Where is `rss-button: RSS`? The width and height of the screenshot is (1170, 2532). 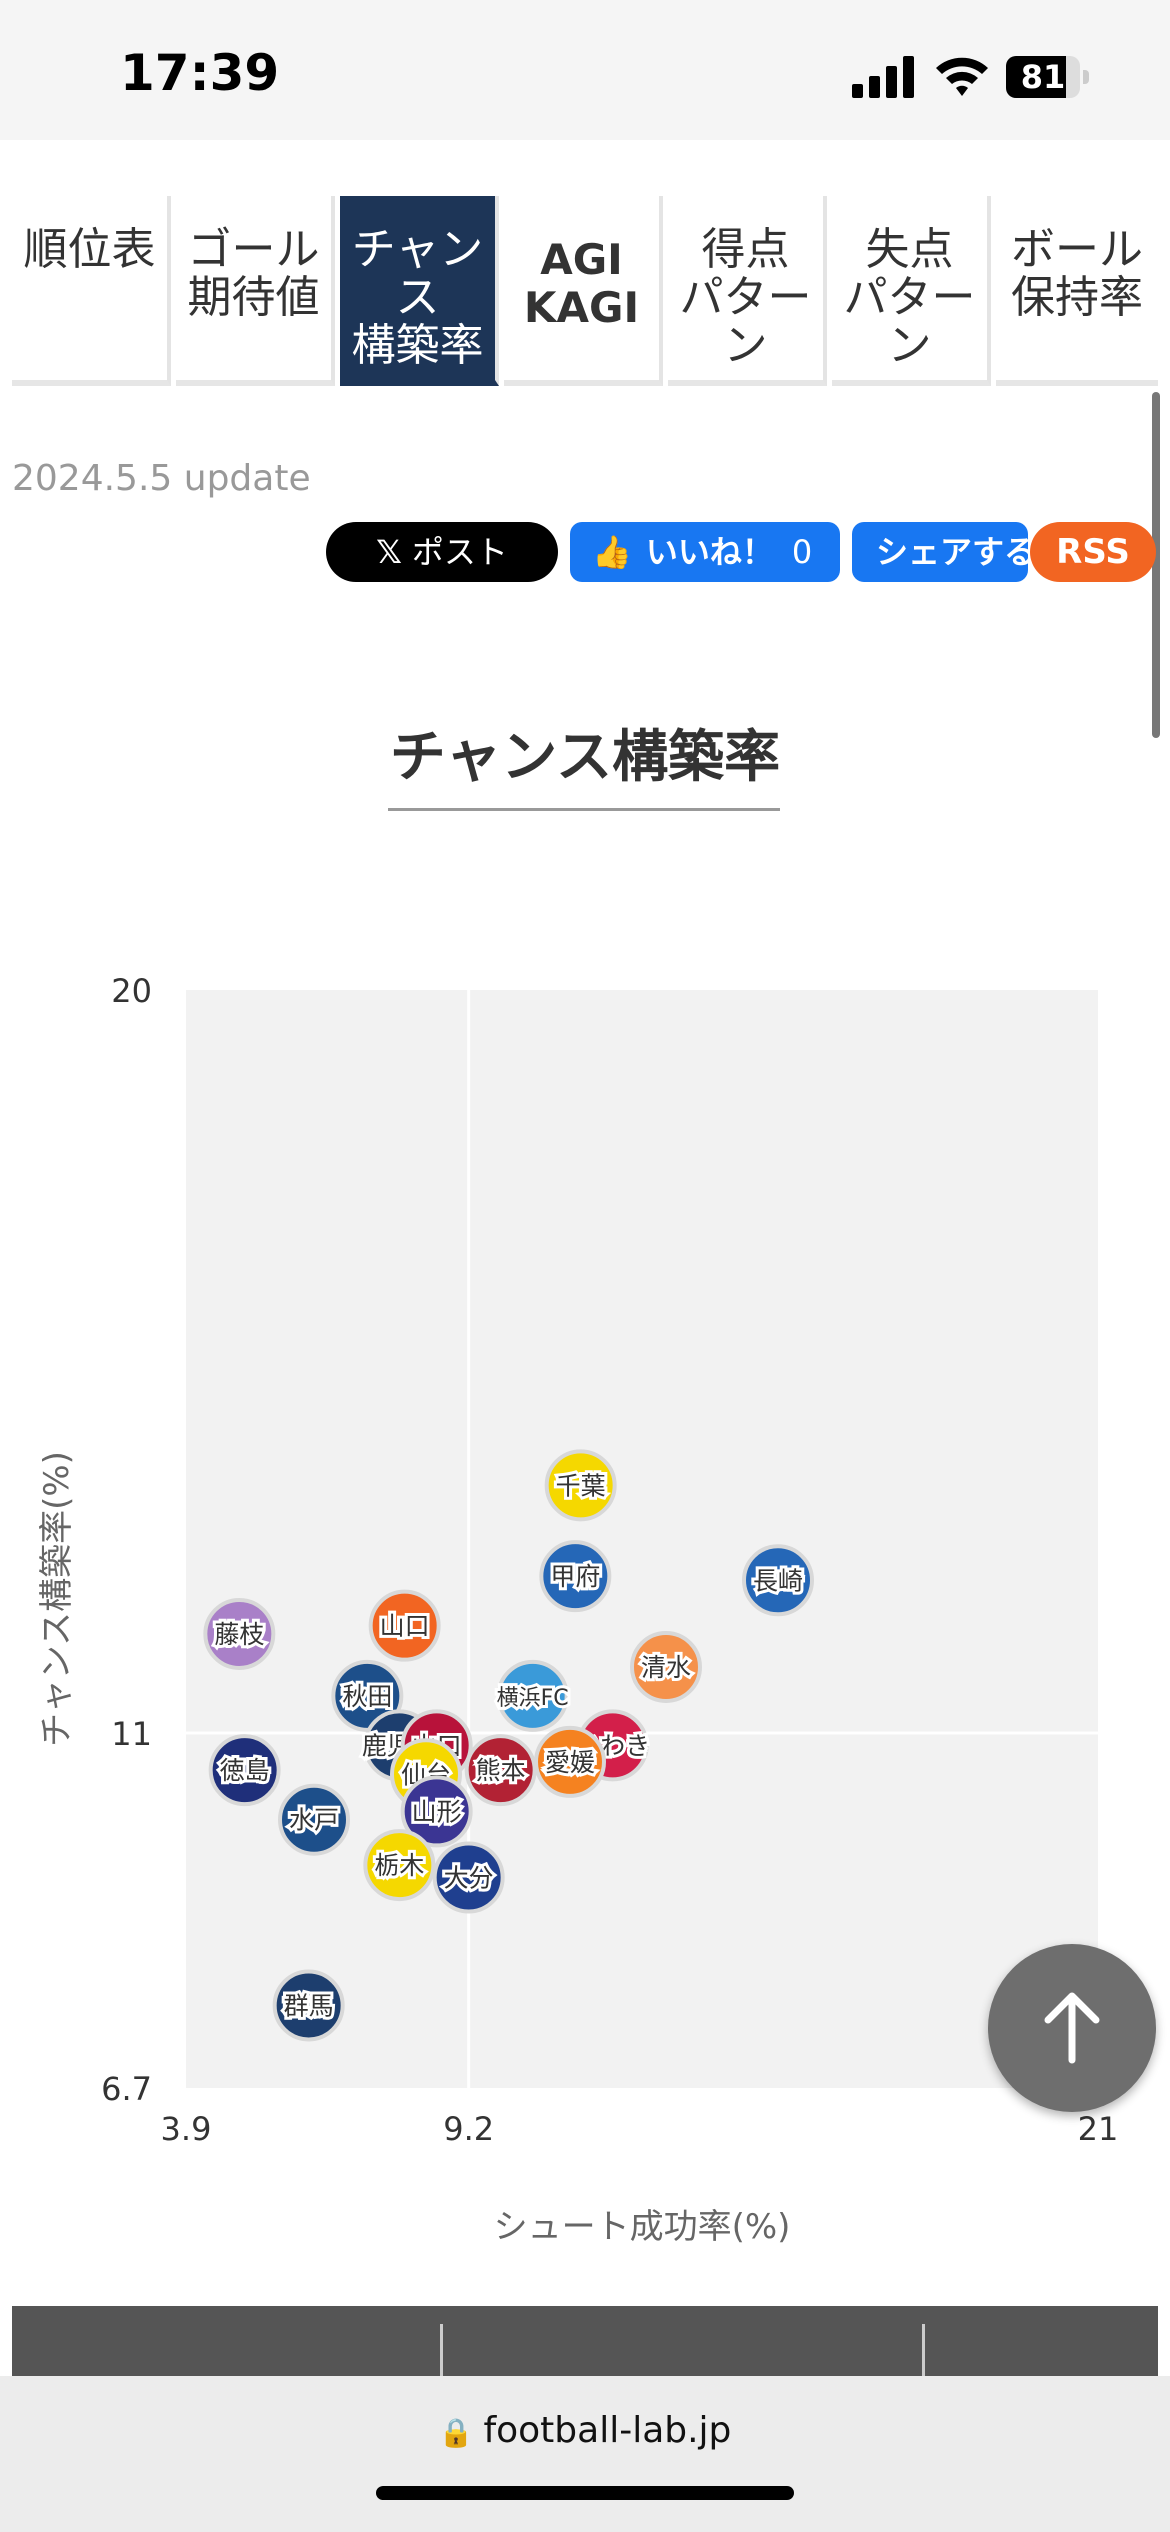 rss-button: RSS is located at coordinates (1093, 552).